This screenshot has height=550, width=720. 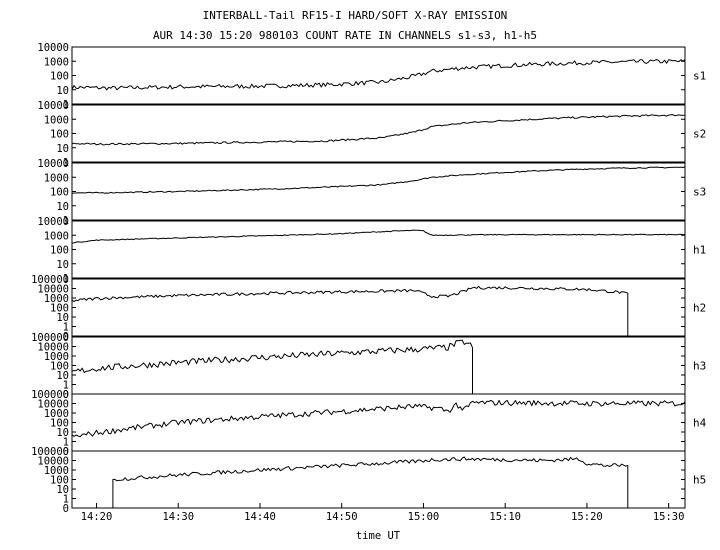 What do you see at coordinates (378, 180) in the screenshot?
I see `trace-s3` at bounding box center [378, 180].